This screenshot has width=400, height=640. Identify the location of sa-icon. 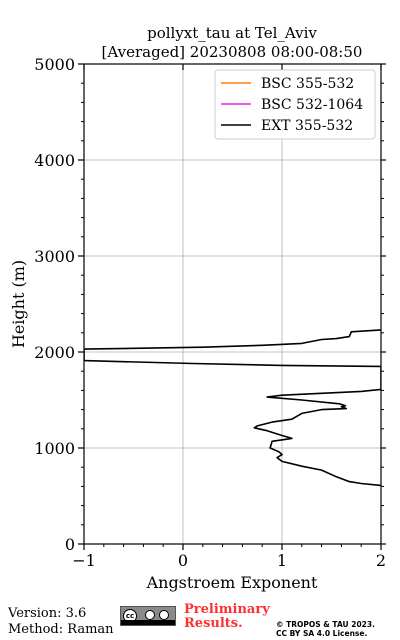
(164, 615).